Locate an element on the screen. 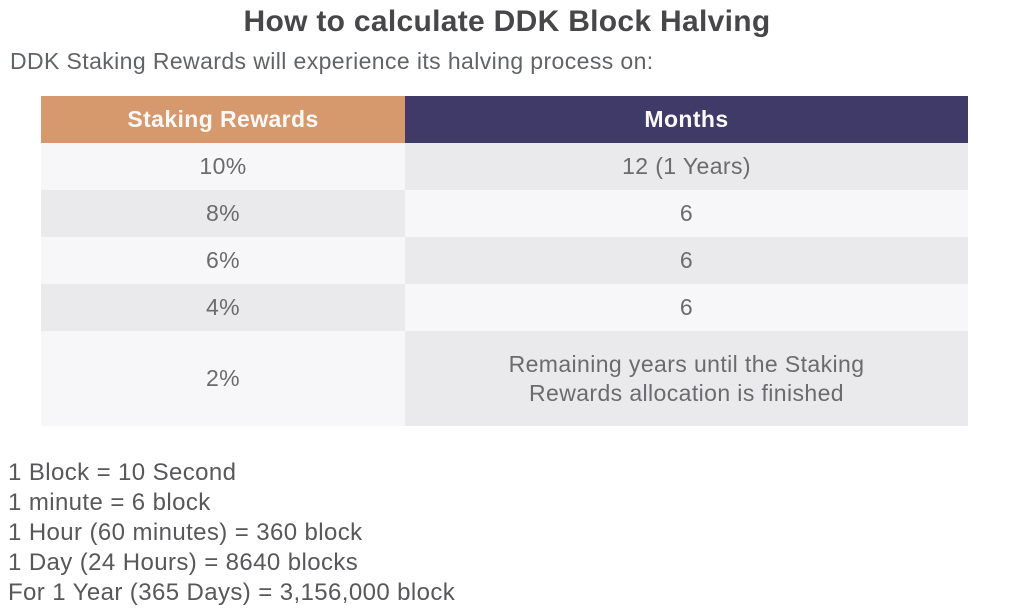  note-line: 1 minute = 6 block is located at coordinates (109, 502).